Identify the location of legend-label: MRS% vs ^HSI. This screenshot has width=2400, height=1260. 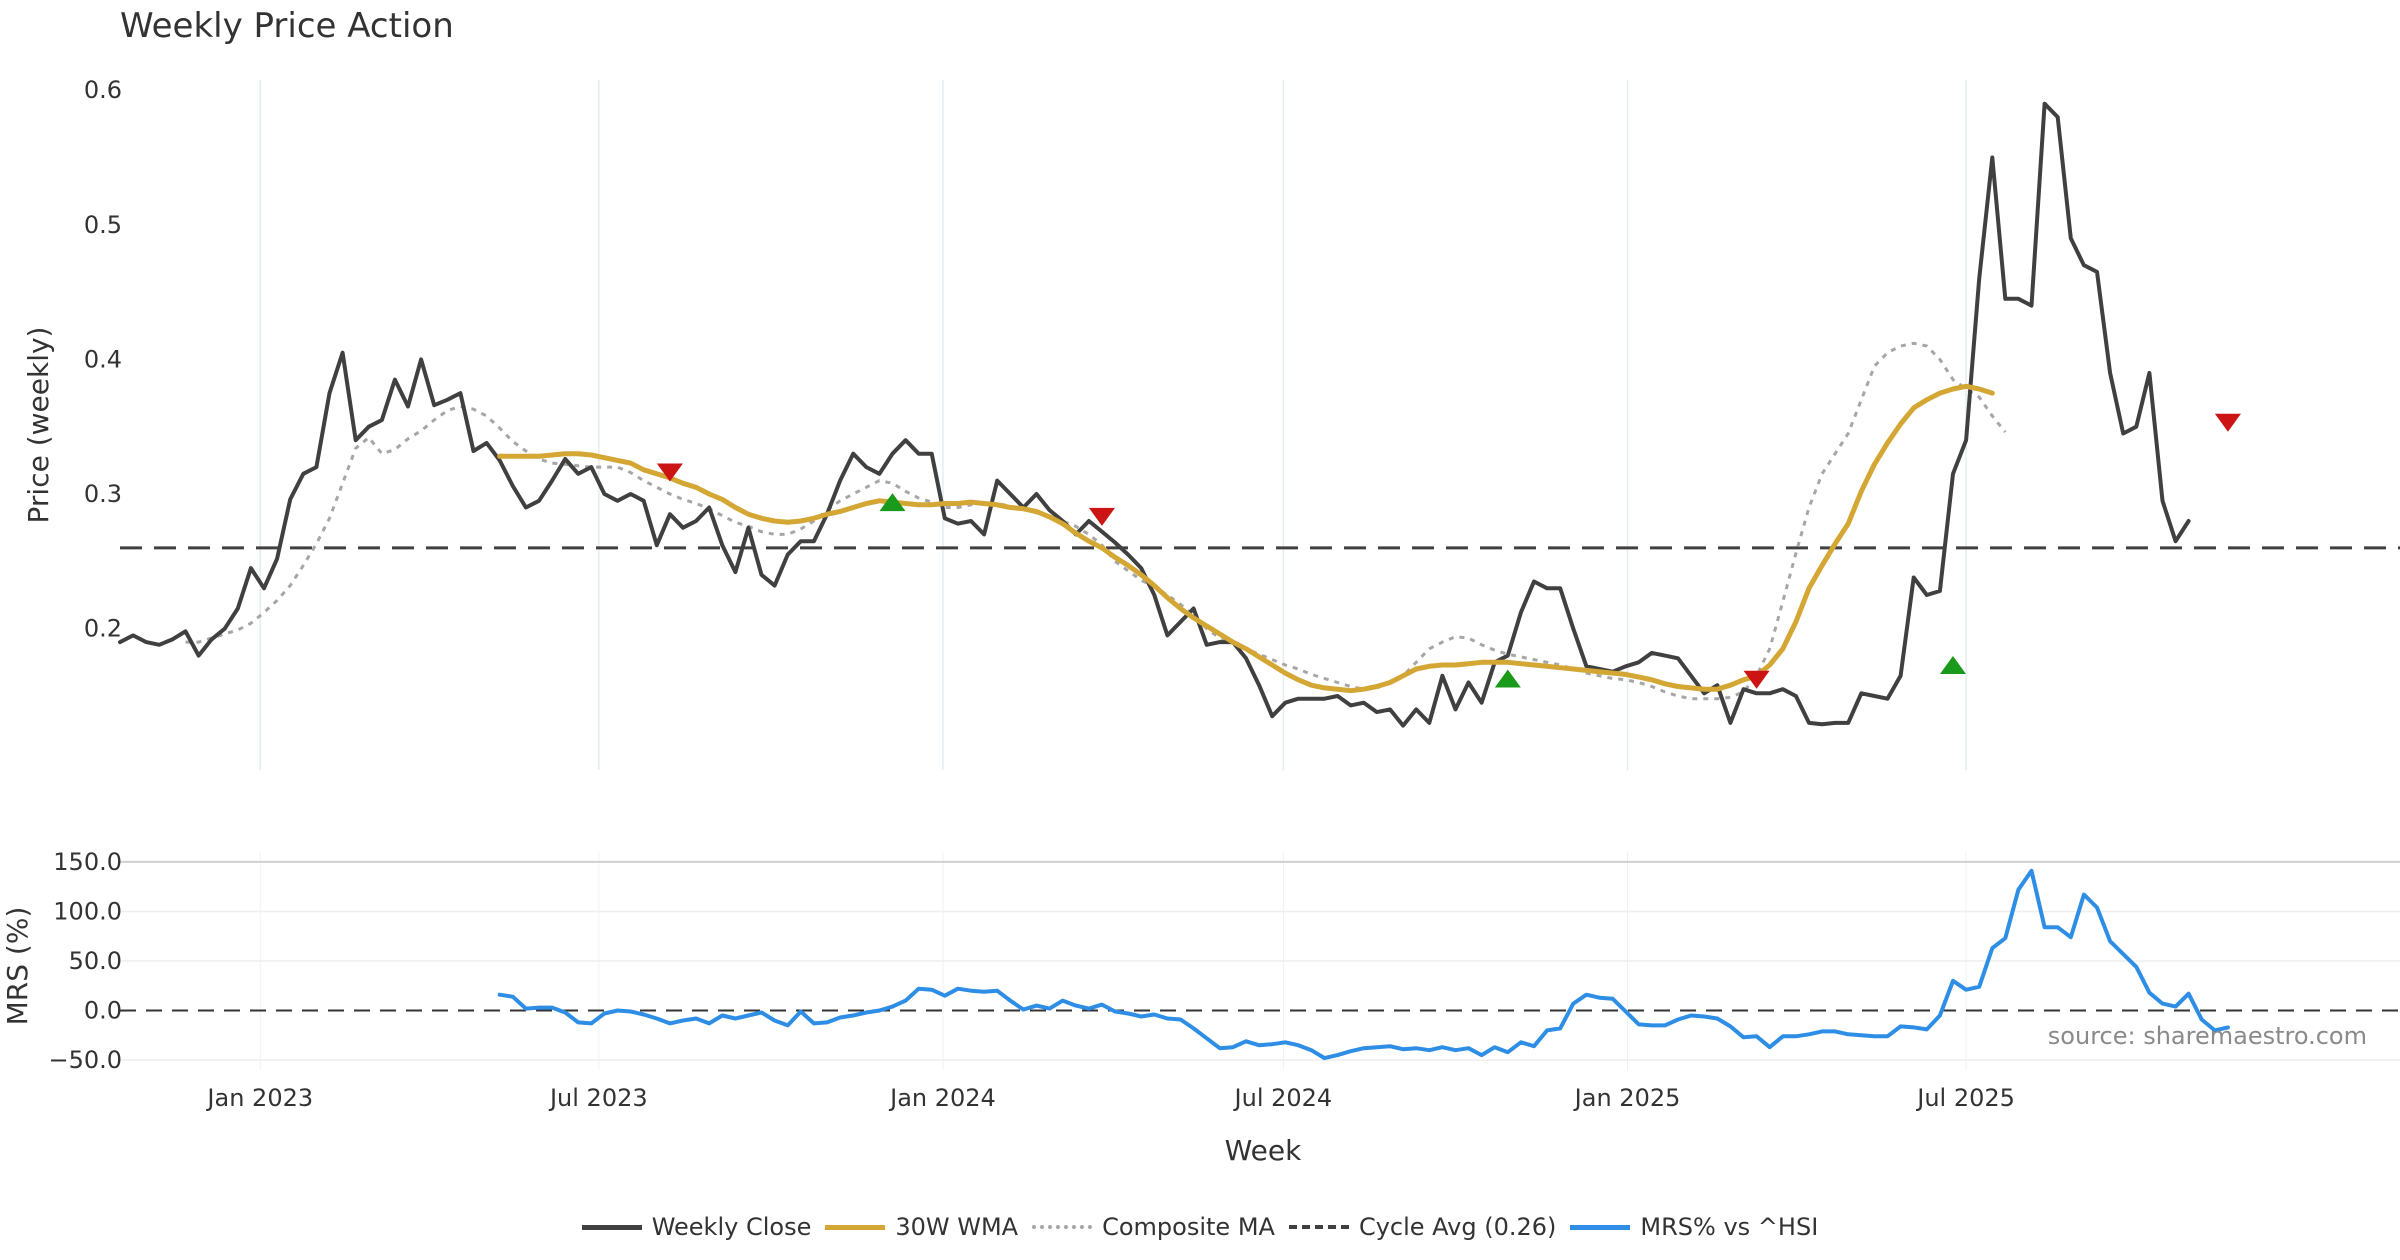
(1729, 1227).